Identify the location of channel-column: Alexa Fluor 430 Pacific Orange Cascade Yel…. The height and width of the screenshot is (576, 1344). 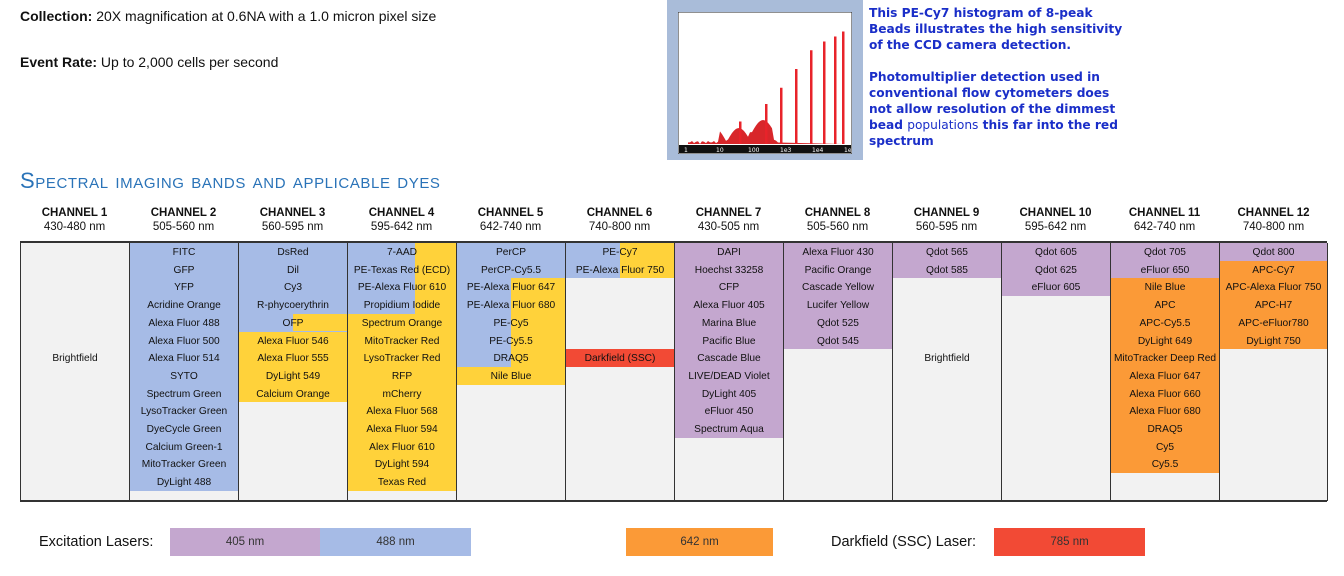
(837, 372).